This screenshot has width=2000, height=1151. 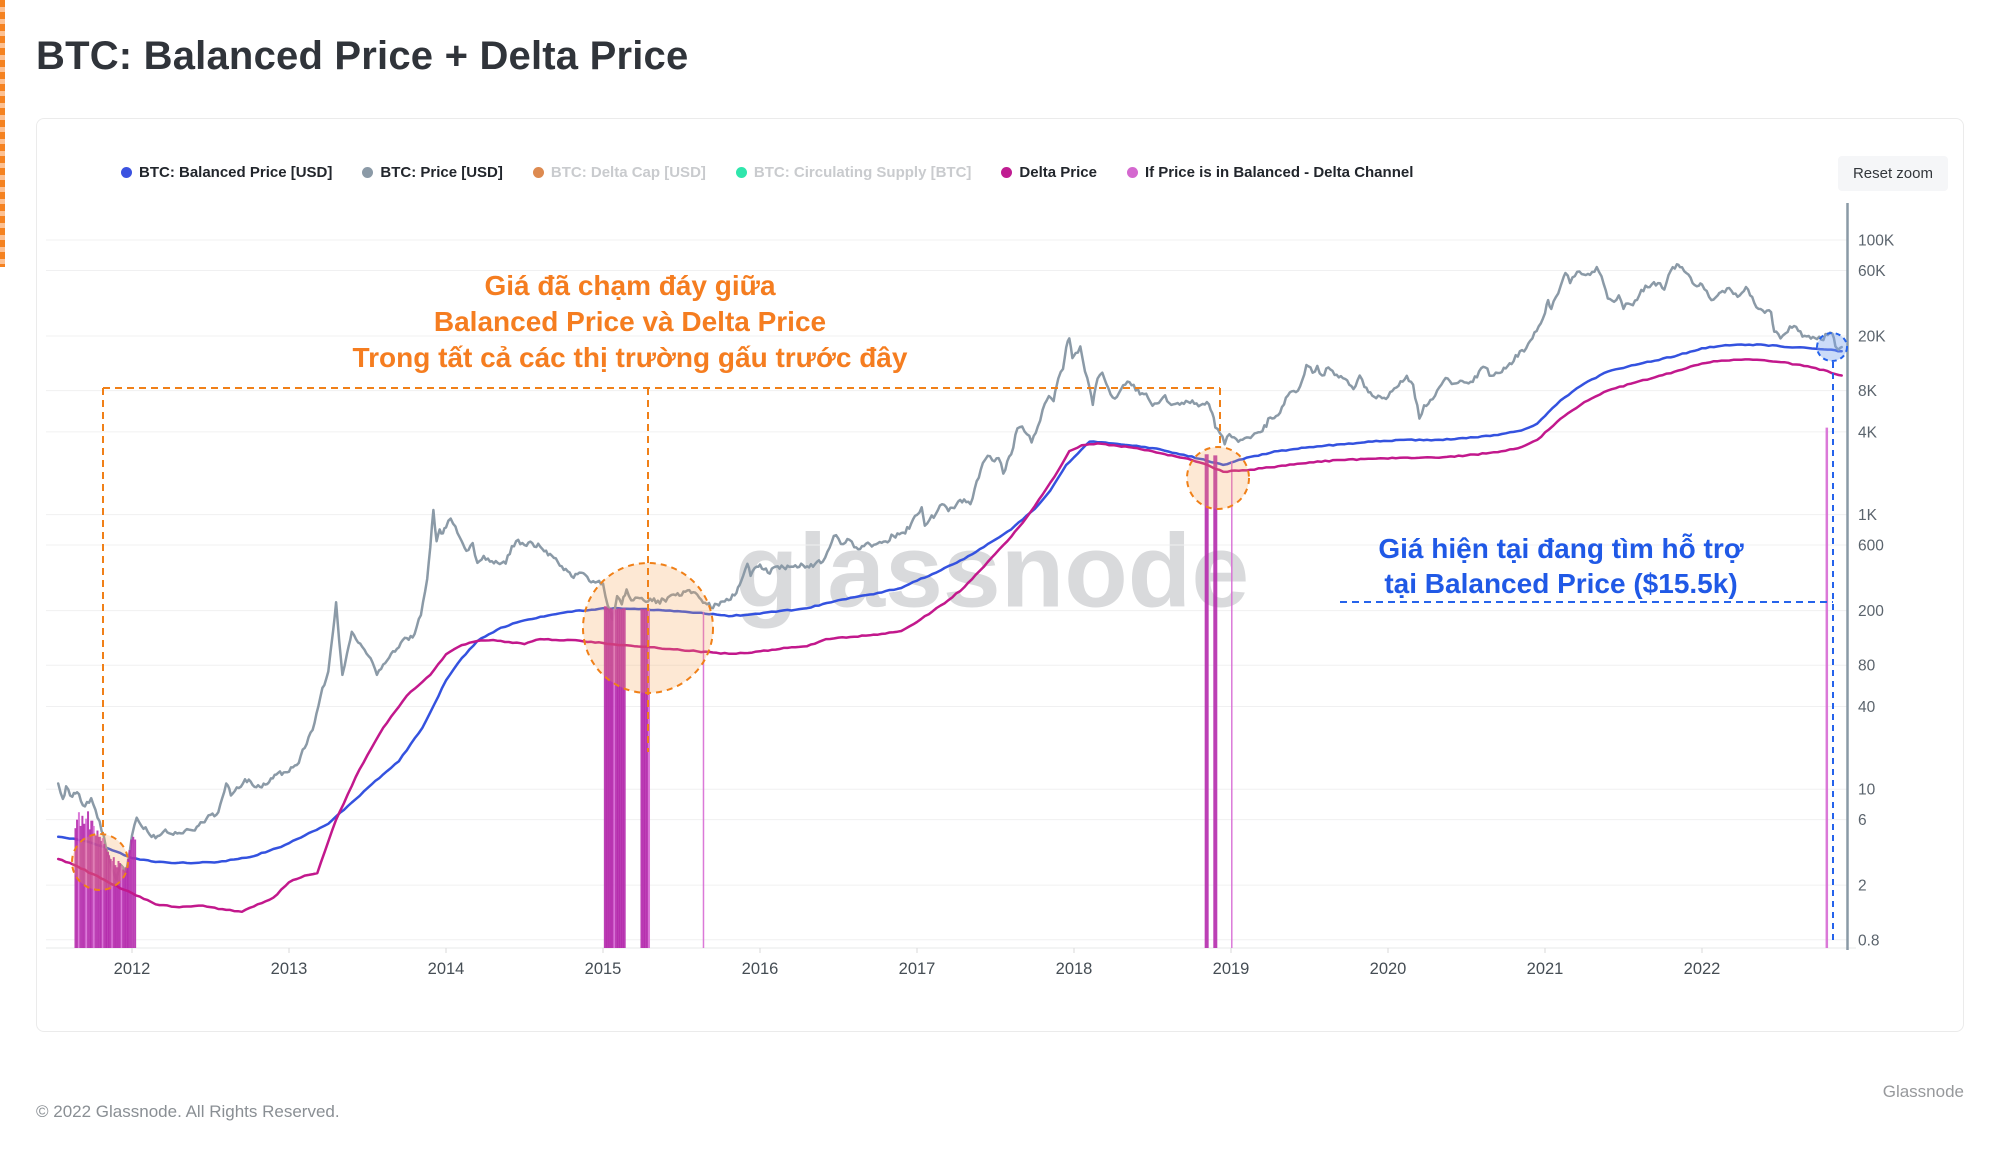 What do you see at coordinates (1892, 173) in the screenshot?
I see `reset-zoom-button: Reset zoom` at bounding box center [1892, 173].